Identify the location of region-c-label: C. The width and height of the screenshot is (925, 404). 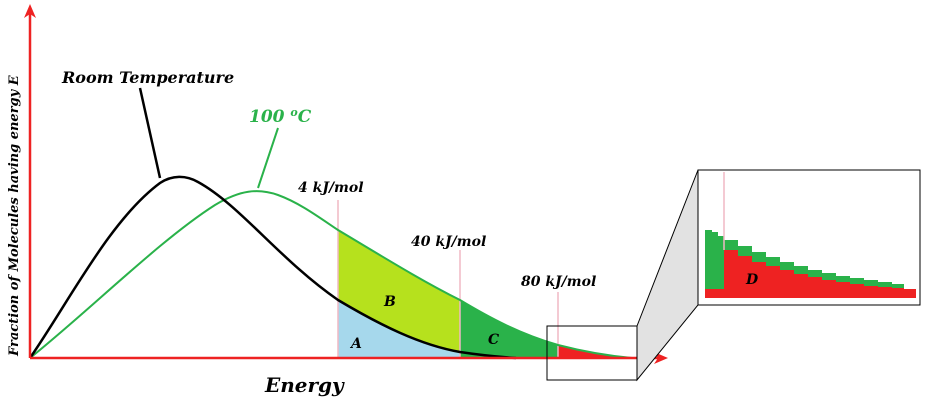
(493, 340).